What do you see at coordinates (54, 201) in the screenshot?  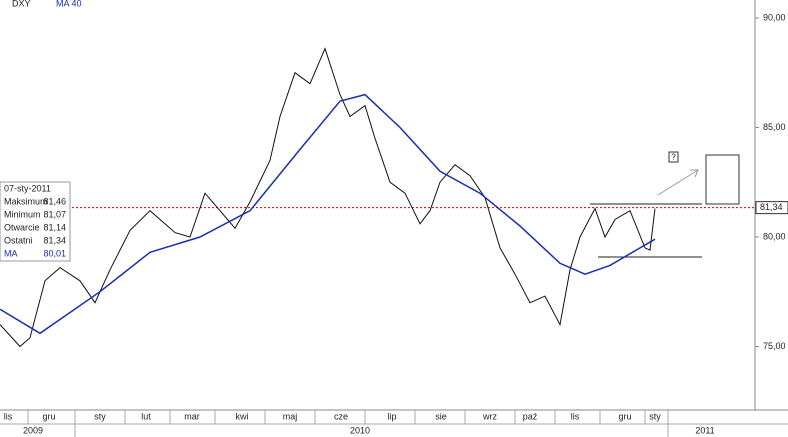 I see `info-value: 81,46` at bounding box center [54, 201].